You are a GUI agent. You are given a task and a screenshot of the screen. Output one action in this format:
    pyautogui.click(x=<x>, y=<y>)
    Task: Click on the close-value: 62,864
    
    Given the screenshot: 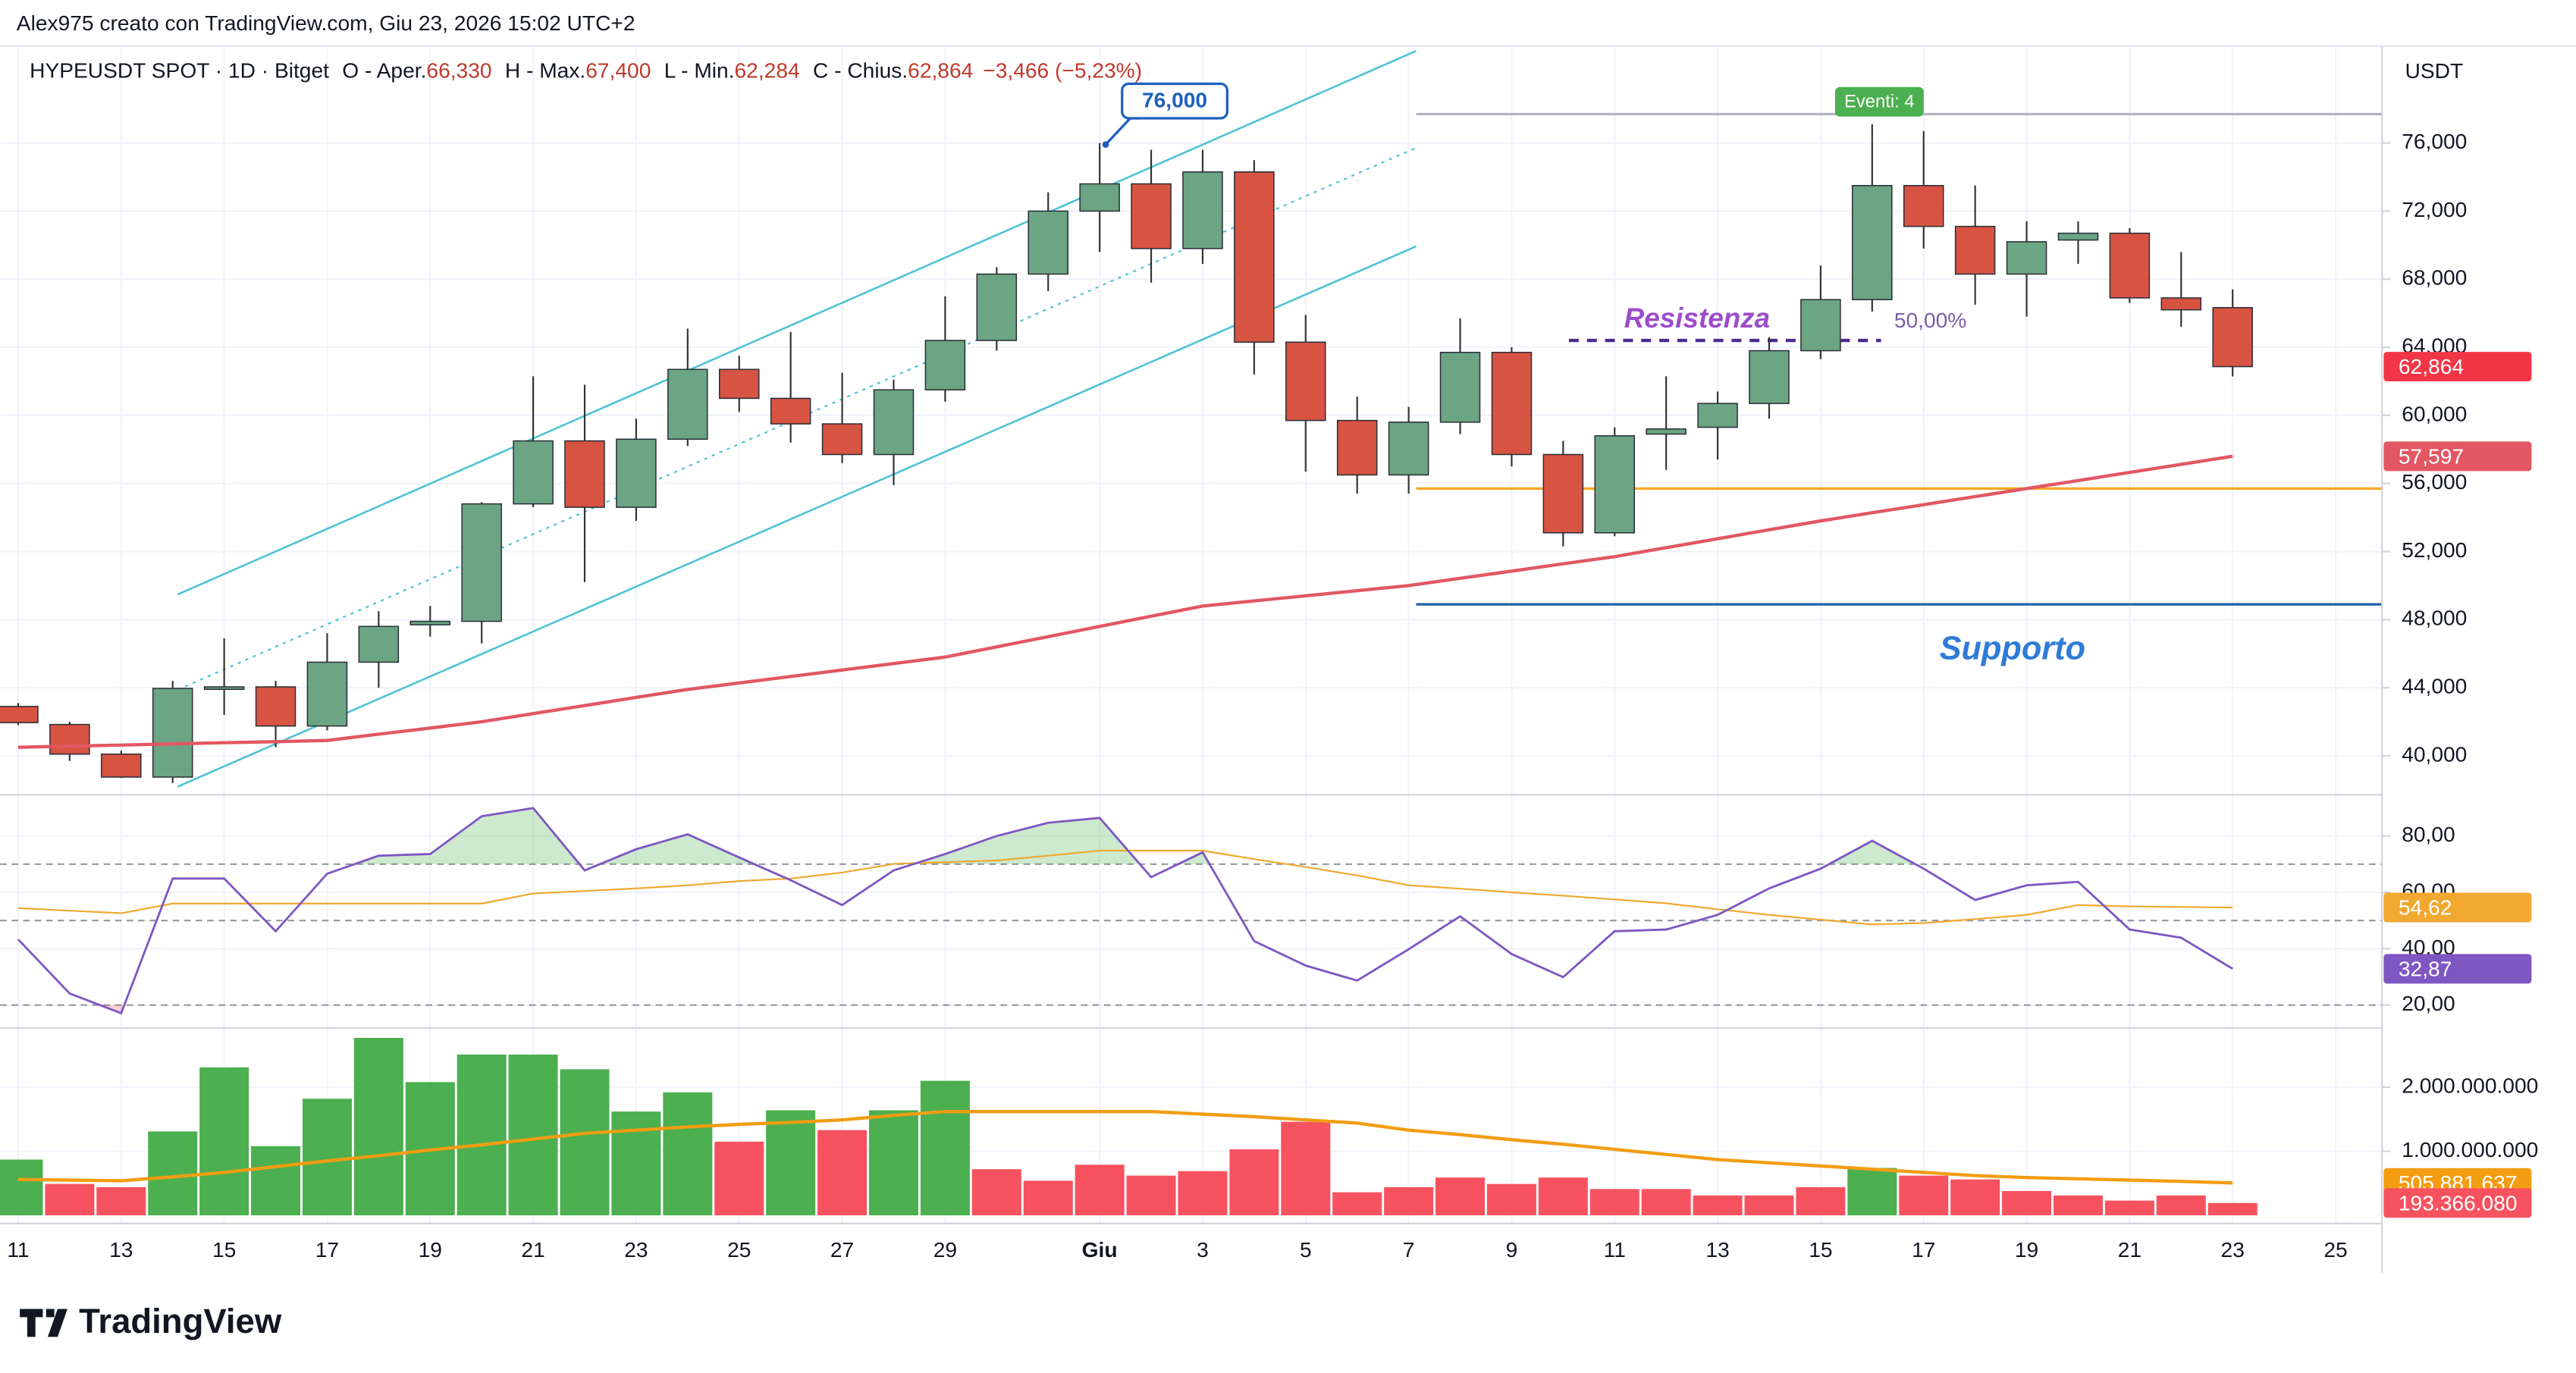 What is the action you would take?
    pyautogui.click(x=940, y=71)
    